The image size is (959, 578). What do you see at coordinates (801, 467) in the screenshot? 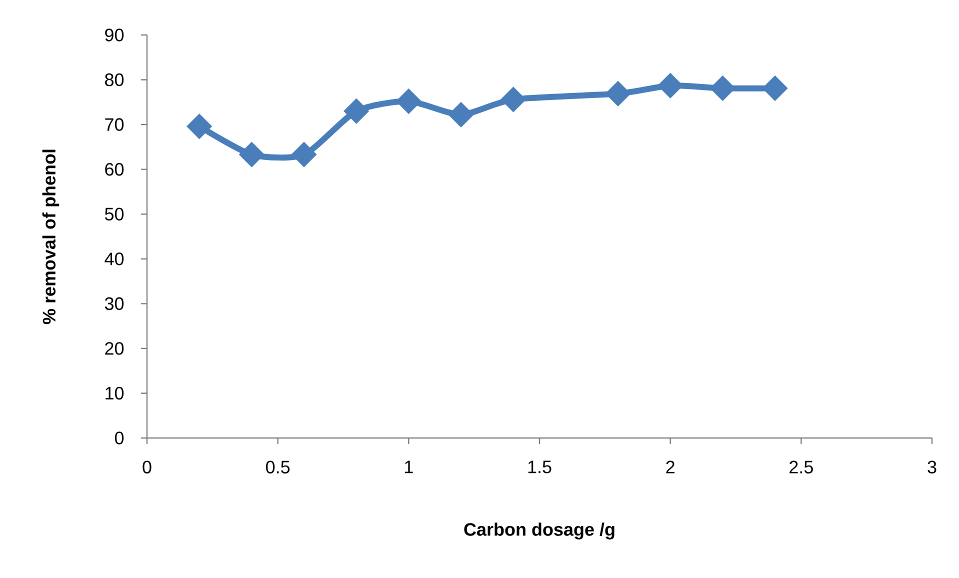
I see `x-tick-label: 2.5` at bounding box center [801, 467].